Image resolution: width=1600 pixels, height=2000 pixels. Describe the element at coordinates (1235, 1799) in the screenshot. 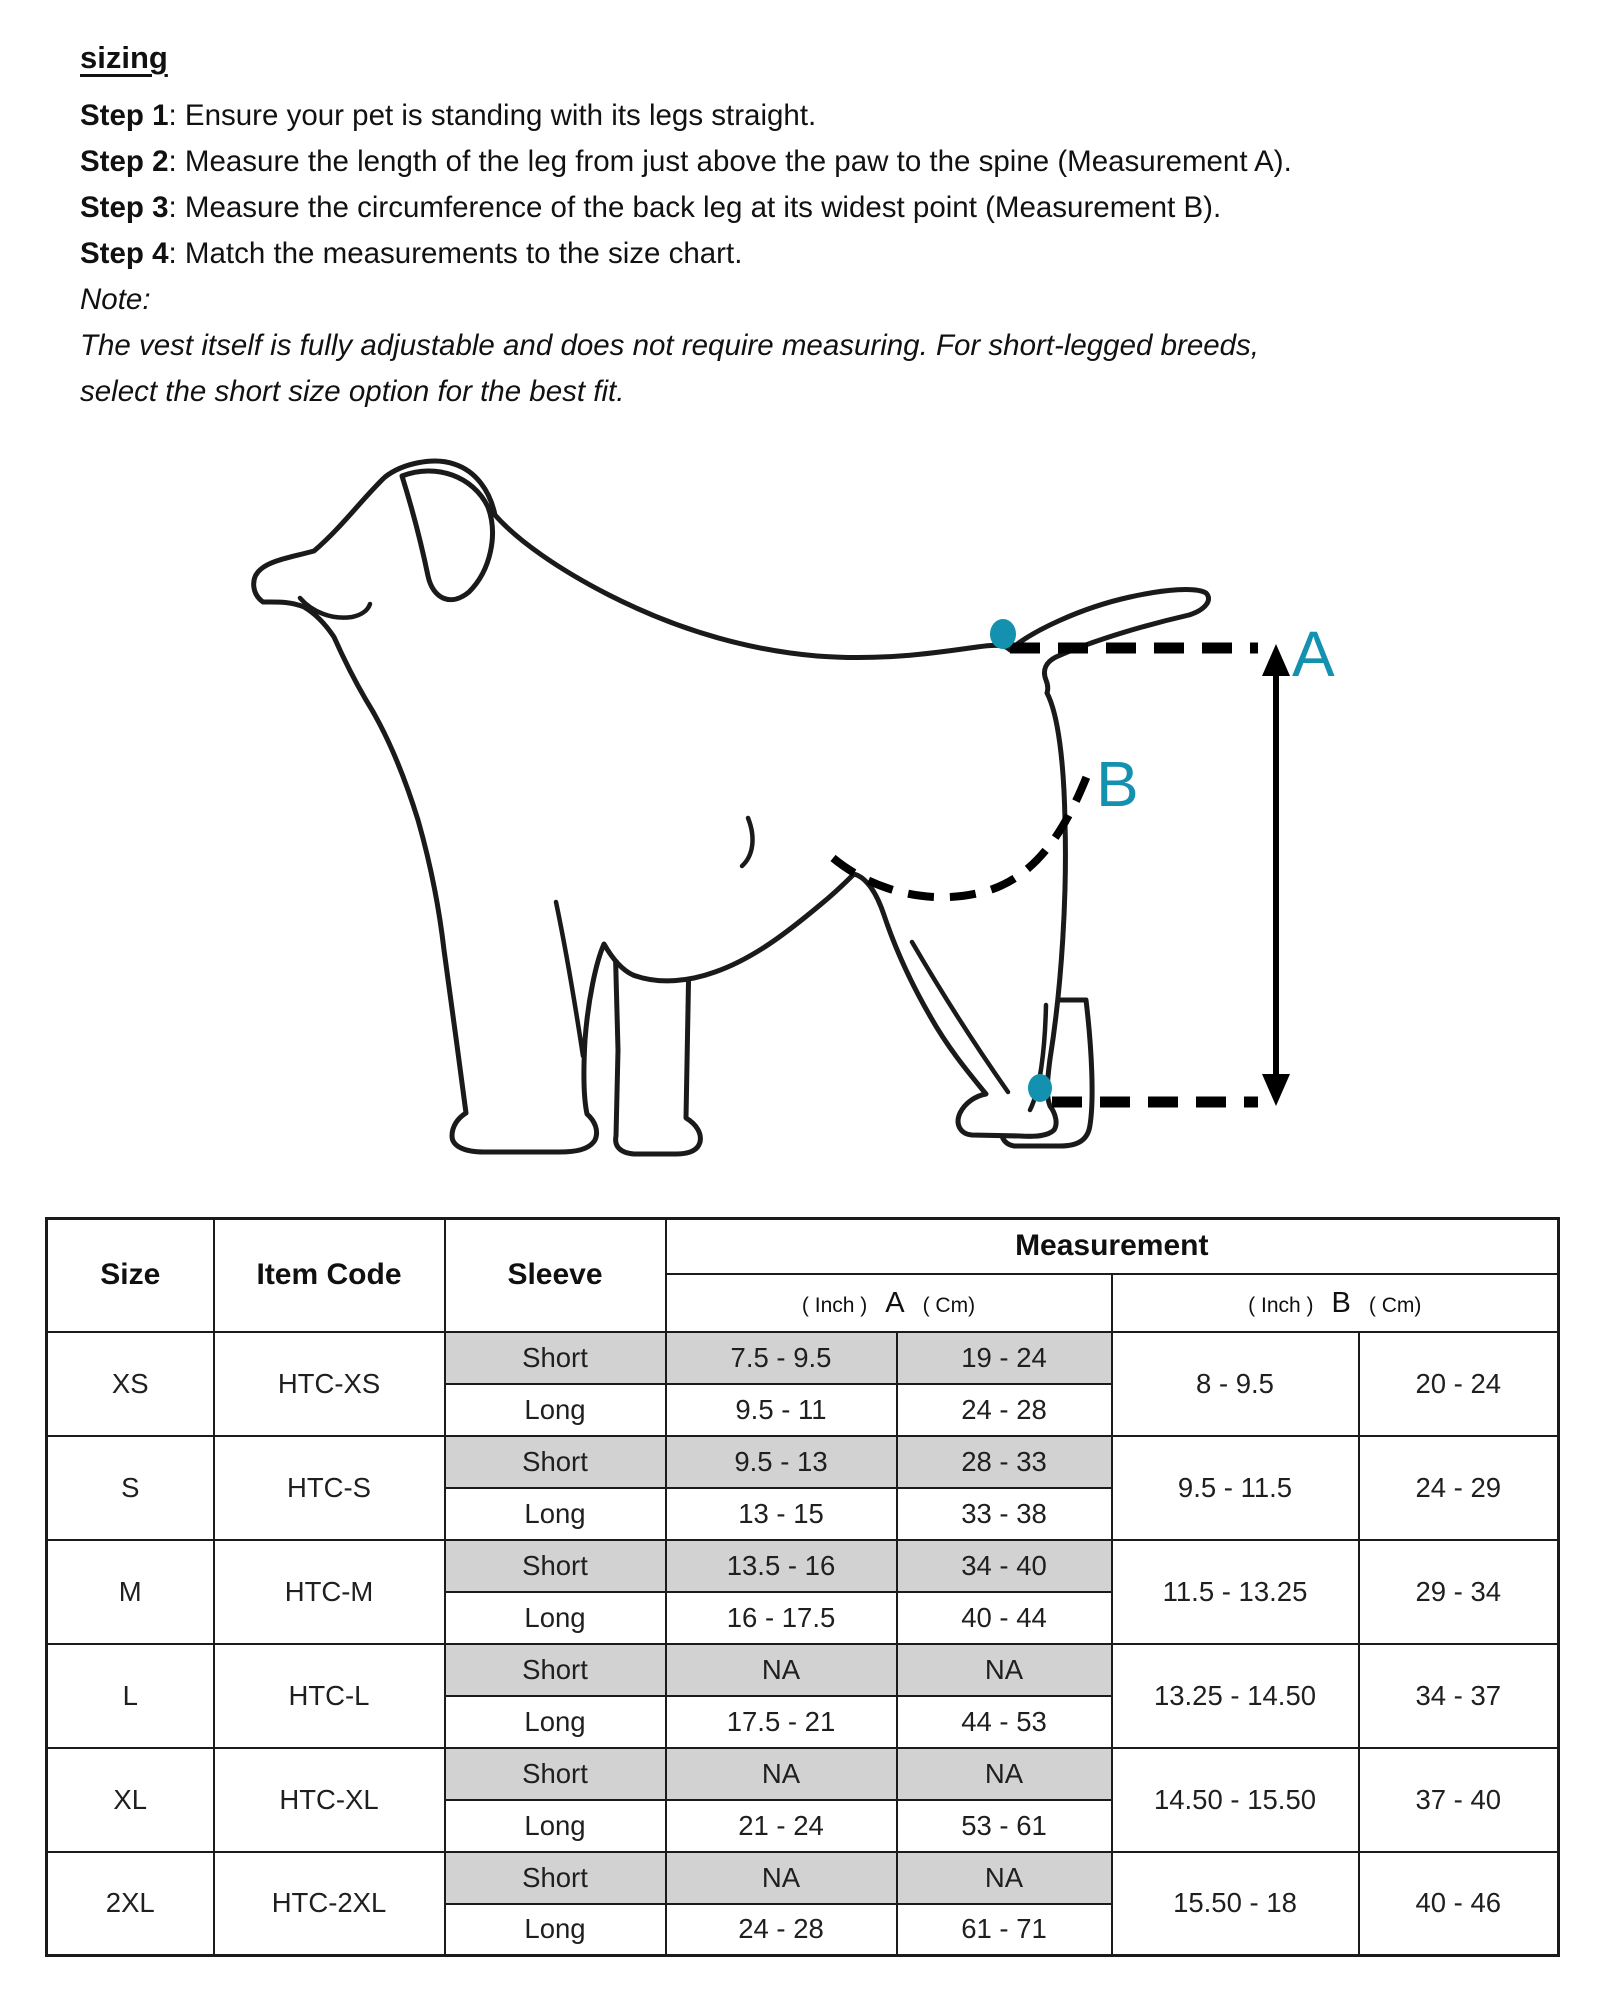

I see `cell-b-inch: 14.50 - 15.50` at that location.